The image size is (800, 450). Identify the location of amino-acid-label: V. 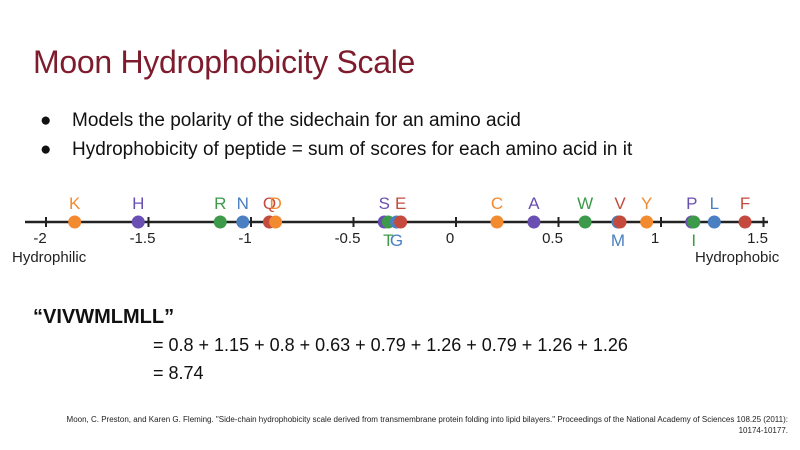
(620, 203).